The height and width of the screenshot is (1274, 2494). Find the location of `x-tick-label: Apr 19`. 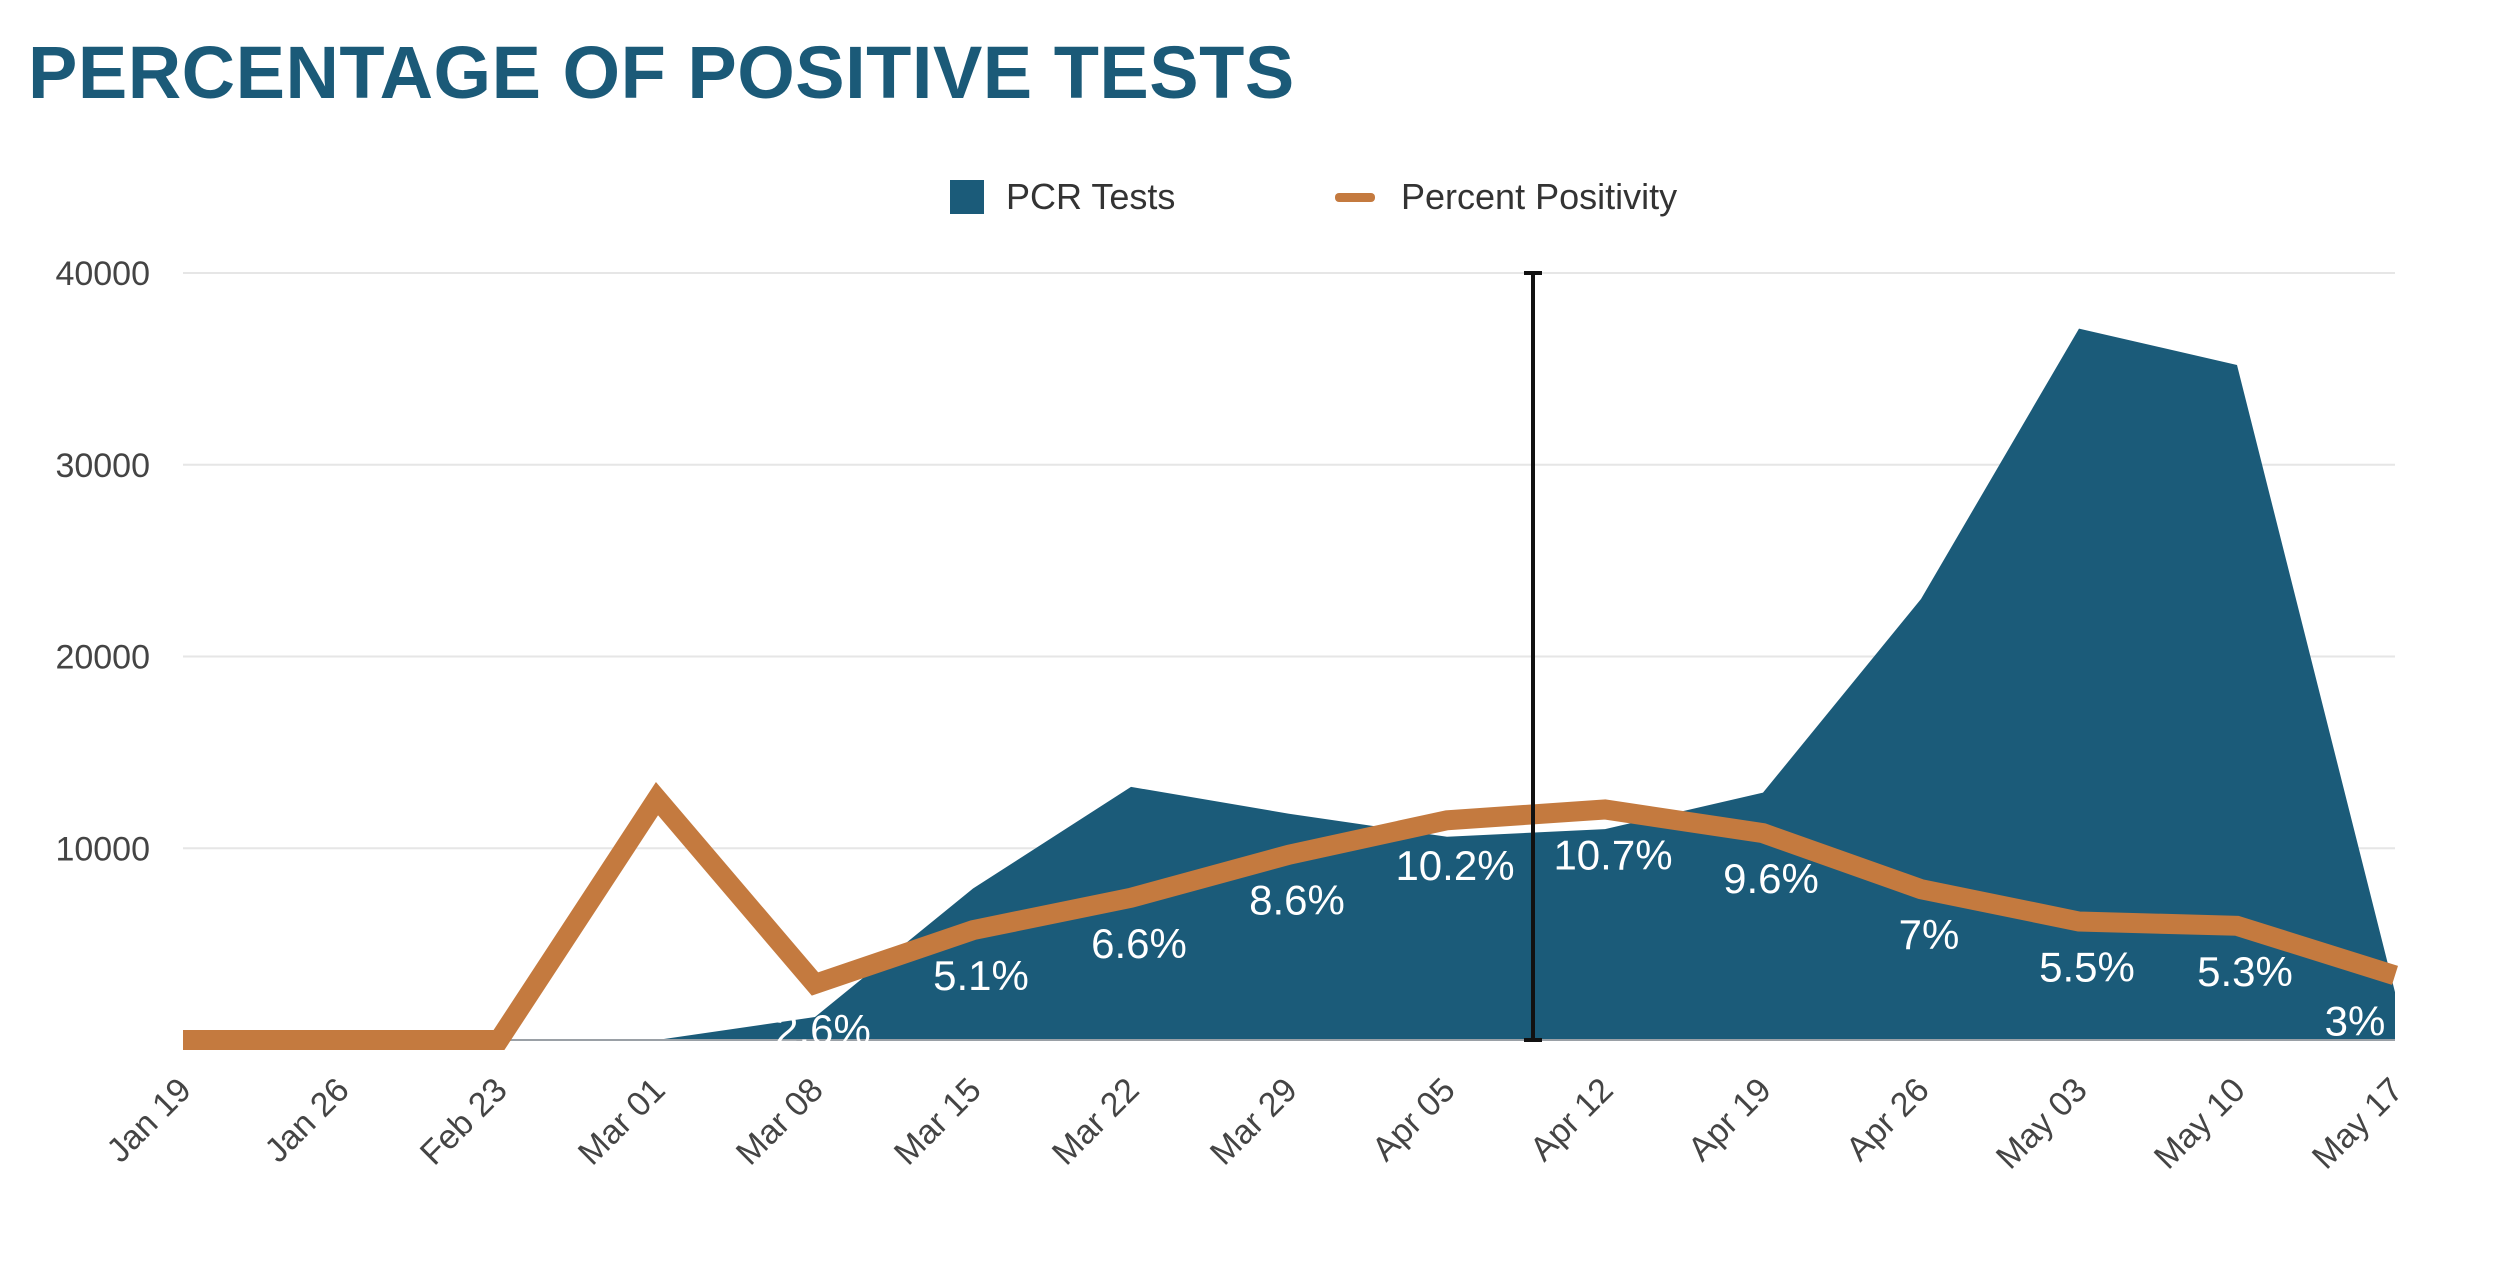

x-tick-label: Apr 19 is located at coordinates (1730, 1120).